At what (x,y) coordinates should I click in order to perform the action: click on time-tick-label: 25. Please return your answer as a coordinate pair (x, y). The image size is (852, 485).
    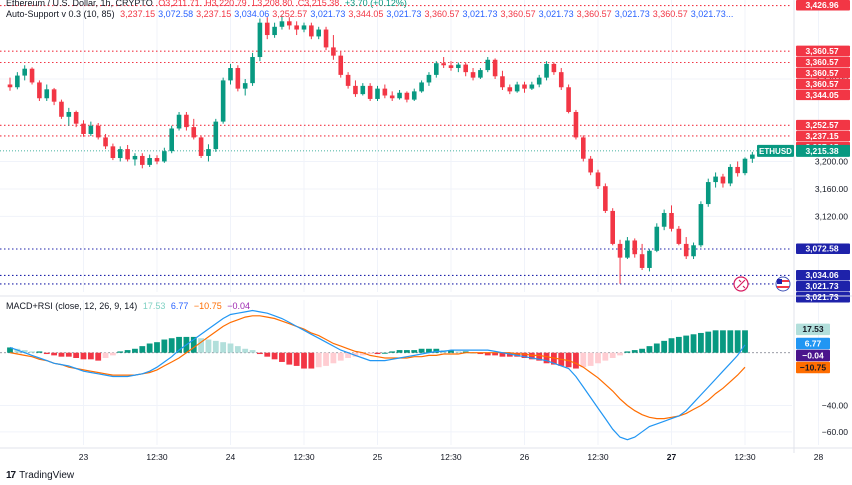
    Looking at the image, I should click on (378, 457).